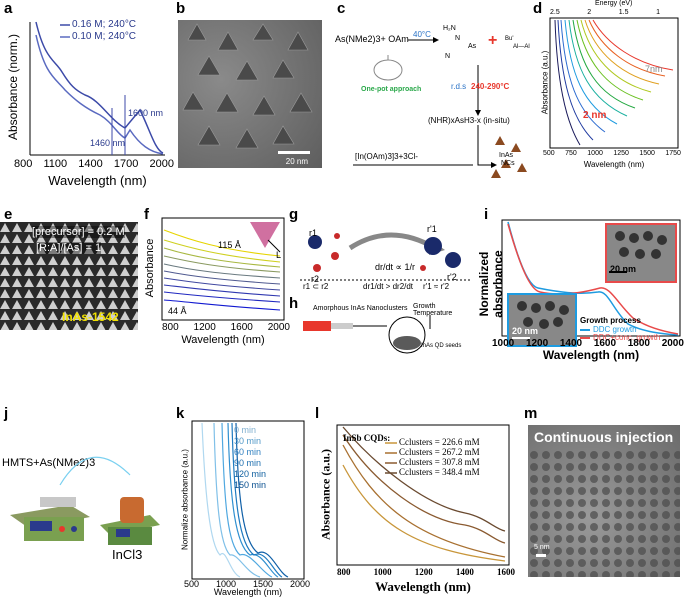 The width and height of the screenshot is (685, 597). Describe the element at coordinates (386, 156) in the screenshot. I see `indium-c: [In(OAm)3]3+3Cl-` at that location.